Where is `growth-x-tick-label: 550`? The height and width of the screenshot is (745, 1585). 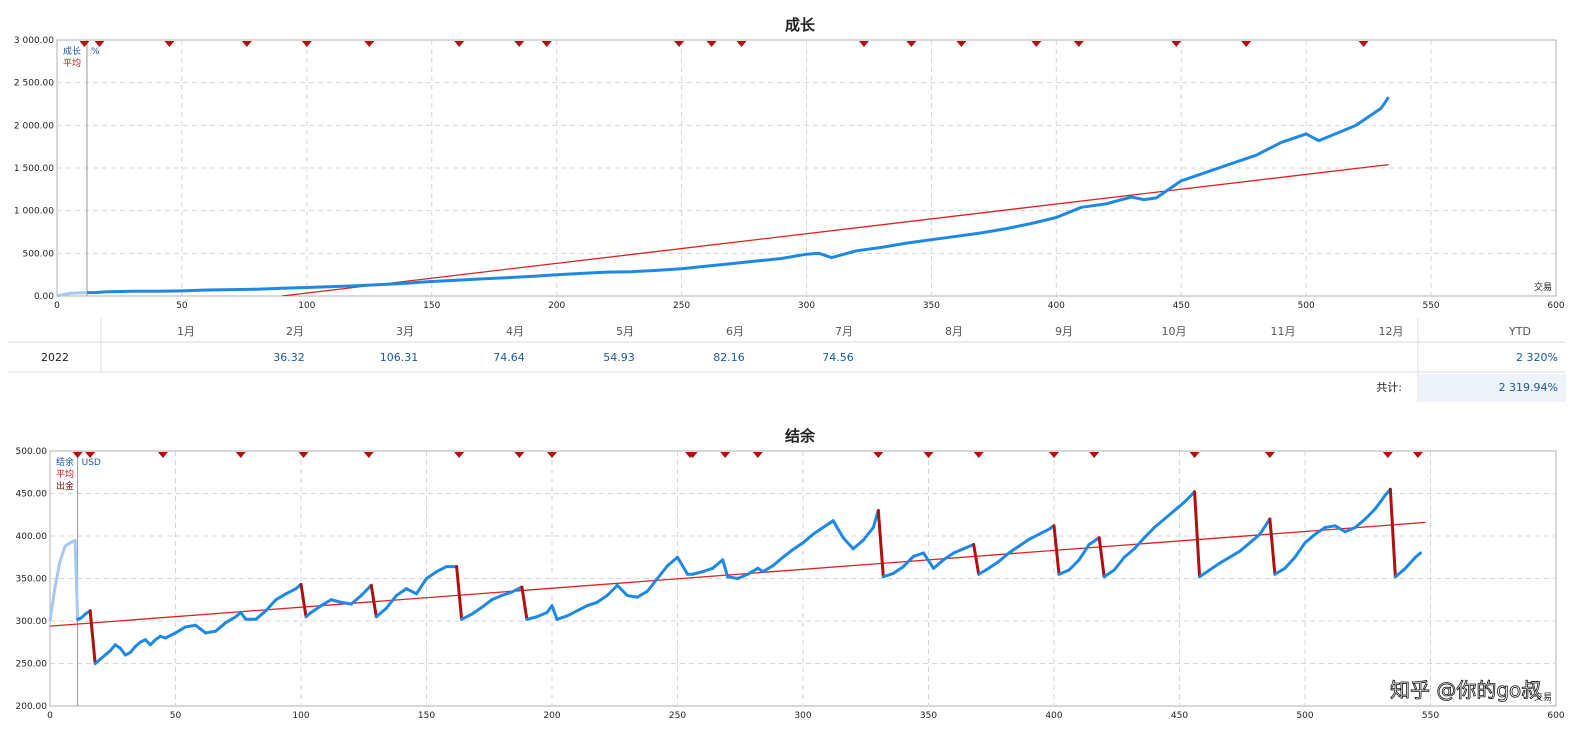
growth-x-tick-label: 550 is located at coordinates (1430, 306).